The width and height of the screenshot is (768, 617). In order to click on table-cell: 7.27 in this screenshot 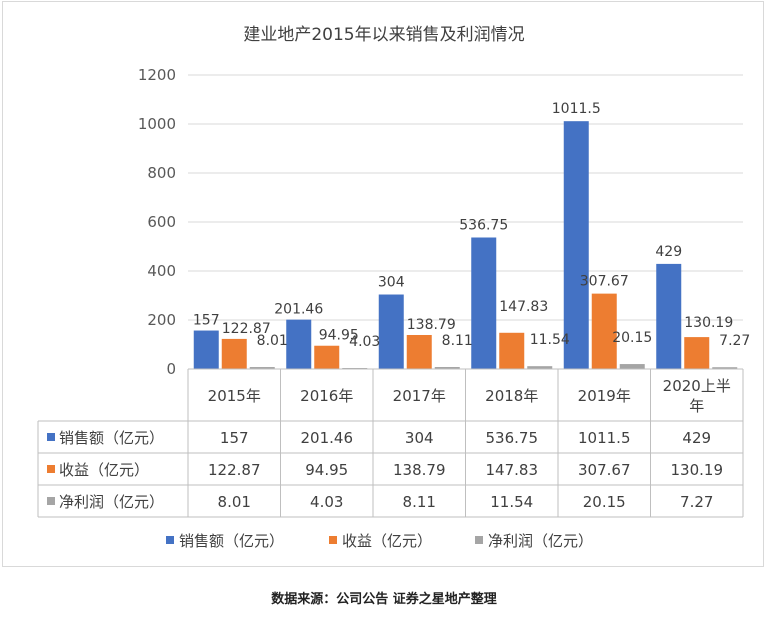, I will do `click(696, 502)`.